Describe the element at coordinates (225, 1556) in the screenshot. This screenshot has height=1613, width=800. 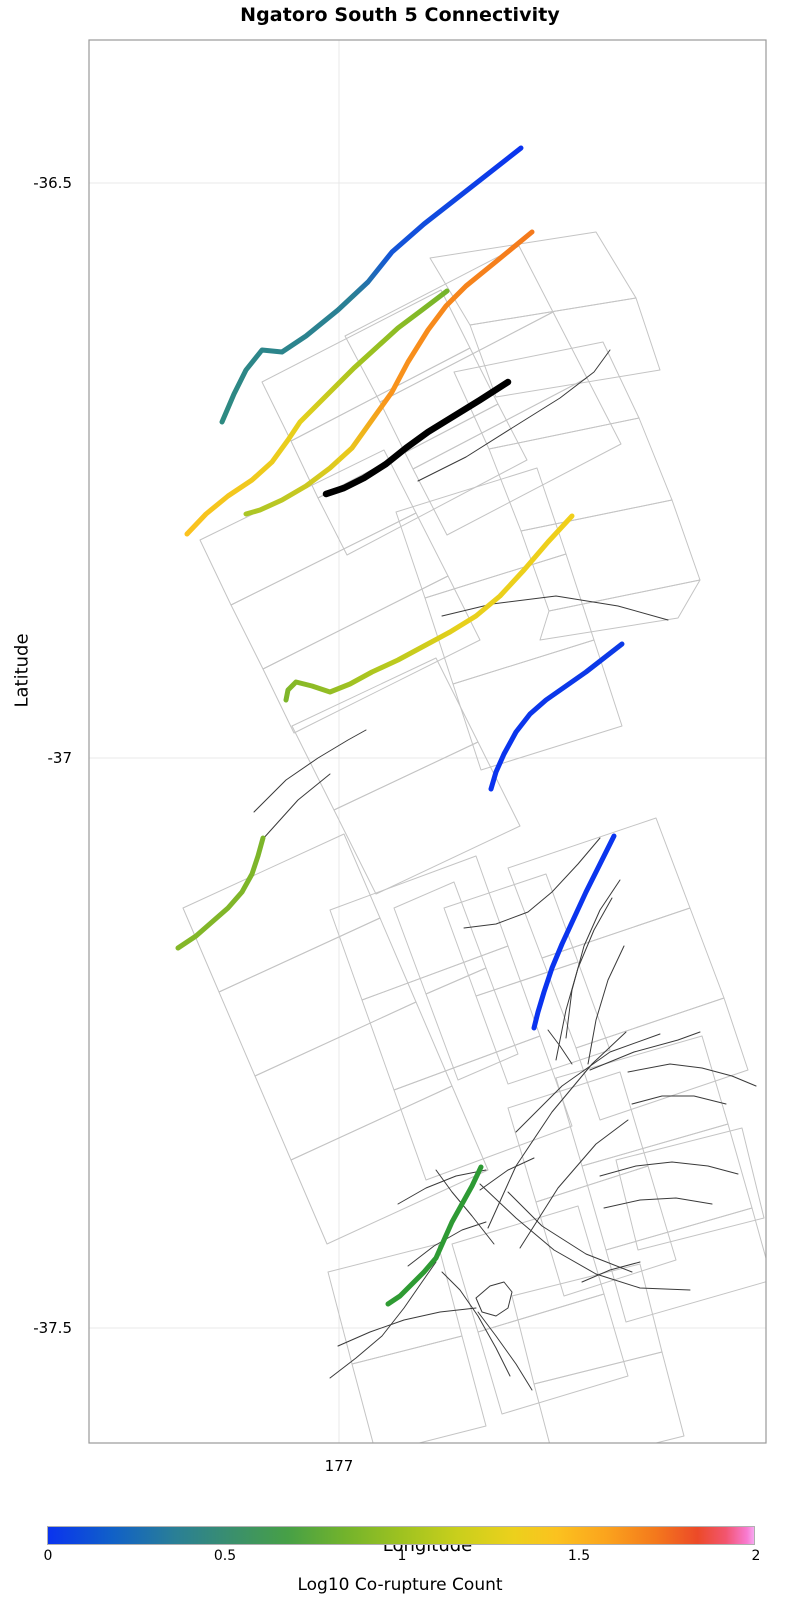
I see `colorbar-tick-1: 0.5` at that location.